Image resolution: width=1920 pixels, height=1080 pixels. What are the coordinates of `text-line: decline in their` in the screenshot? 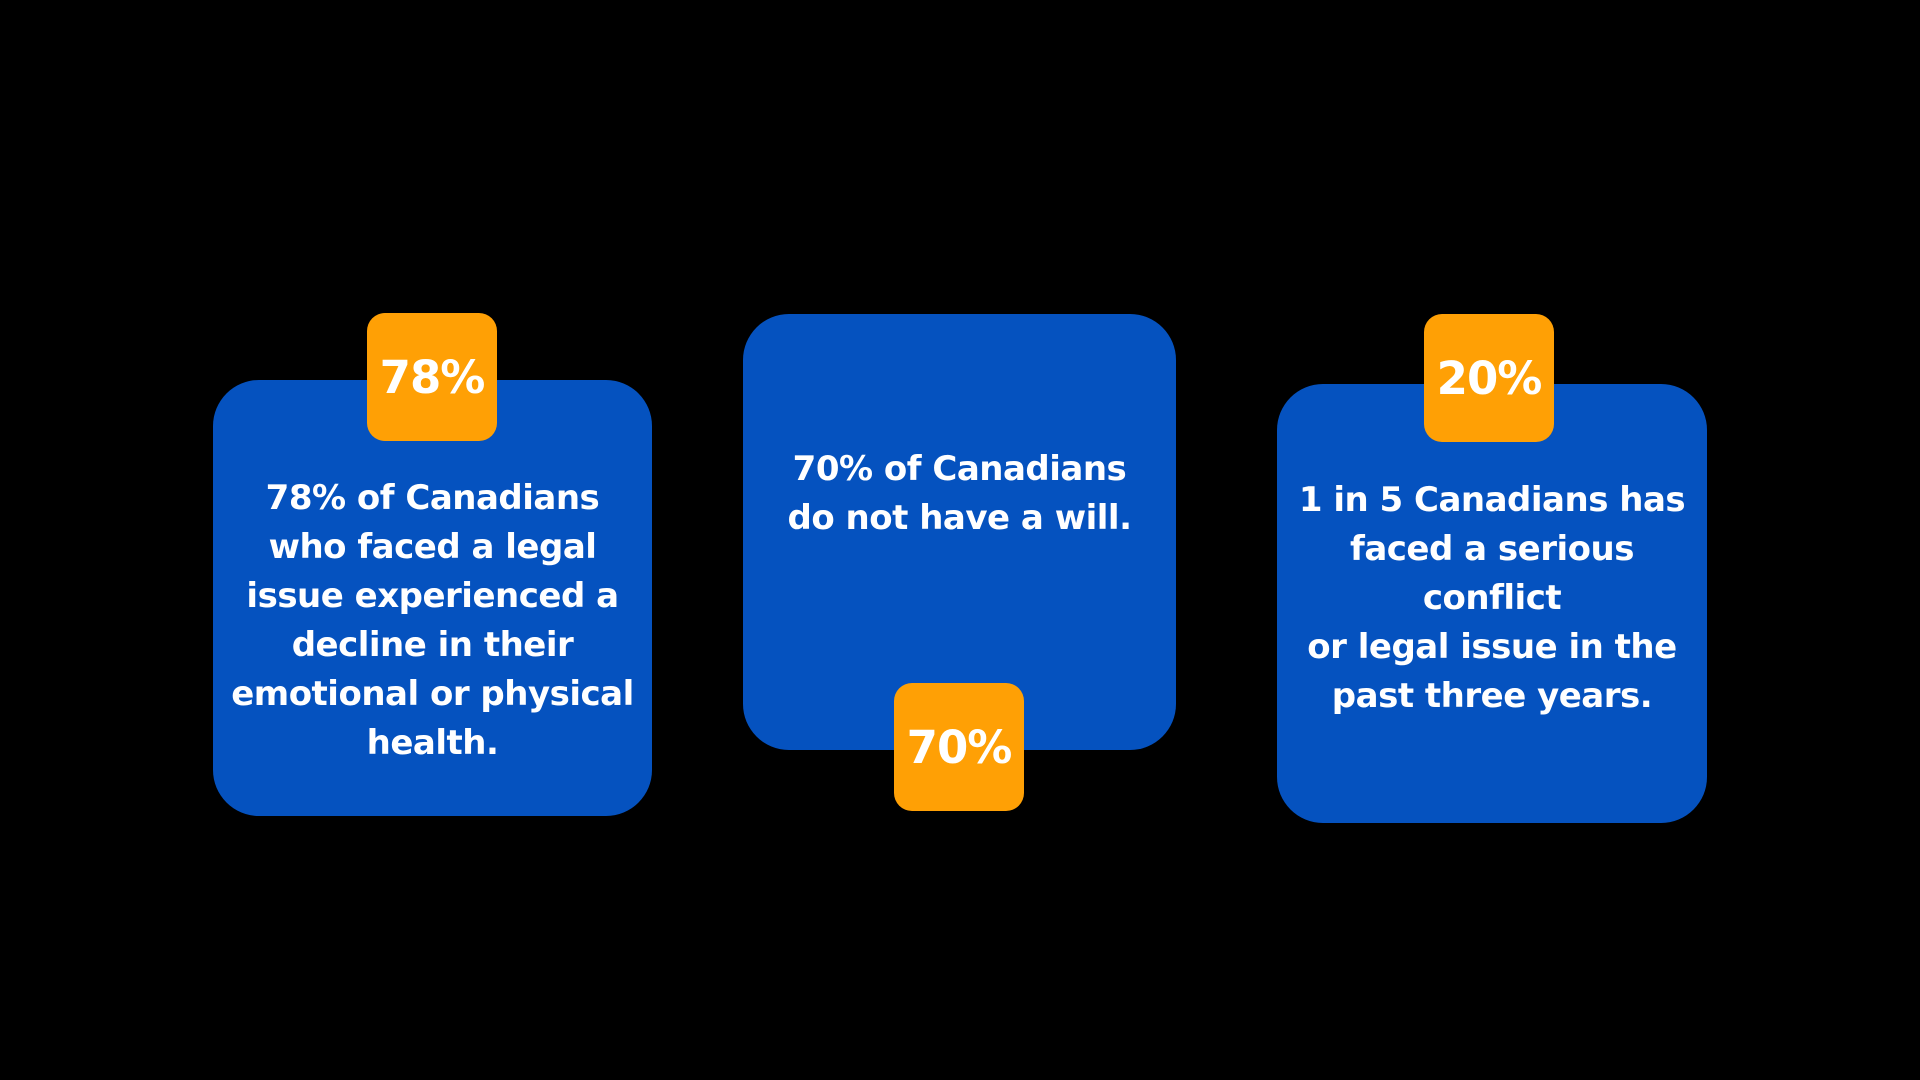 It's located at (432, 645).